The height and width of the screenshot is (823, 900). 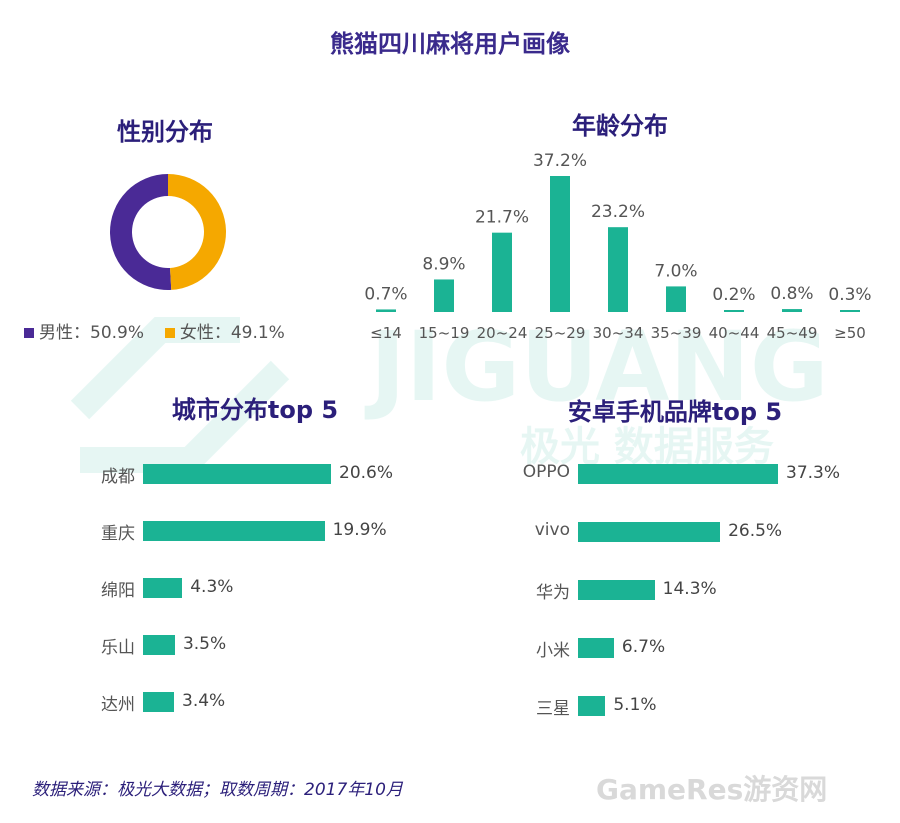 I want to click on legend-female-label: 女性：49.1%, so click(x=232, y=333).